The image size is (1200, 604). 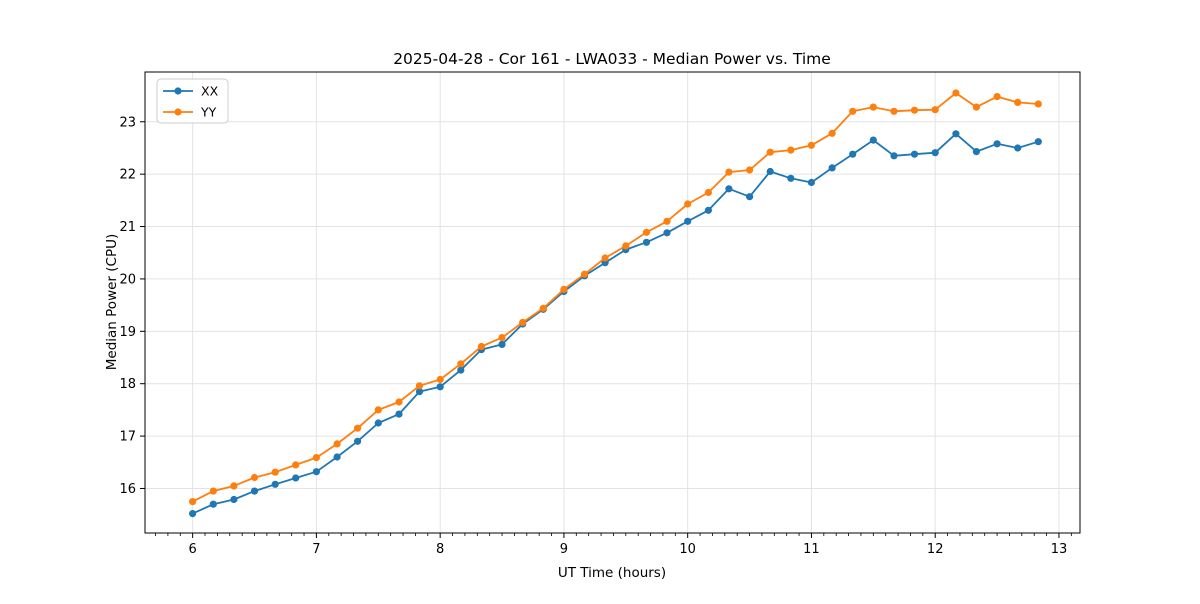 What do you see at coordinates (1059, 549) in the screenshot?
I see `x-tick-label: 13` at bounding box center [1059, 549].